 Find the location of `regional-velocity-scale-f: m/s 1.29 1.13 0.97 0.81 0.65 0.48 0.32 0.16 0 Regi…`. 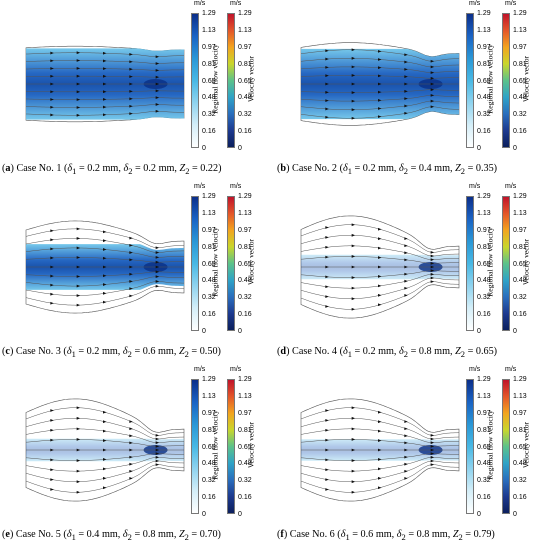

regional-velocity-scale-f: m/s 1.29 1.13 0.97 0.81 0.65 0.48 0.32 0.16 0 Regi… is located at coordinates (486, 444).